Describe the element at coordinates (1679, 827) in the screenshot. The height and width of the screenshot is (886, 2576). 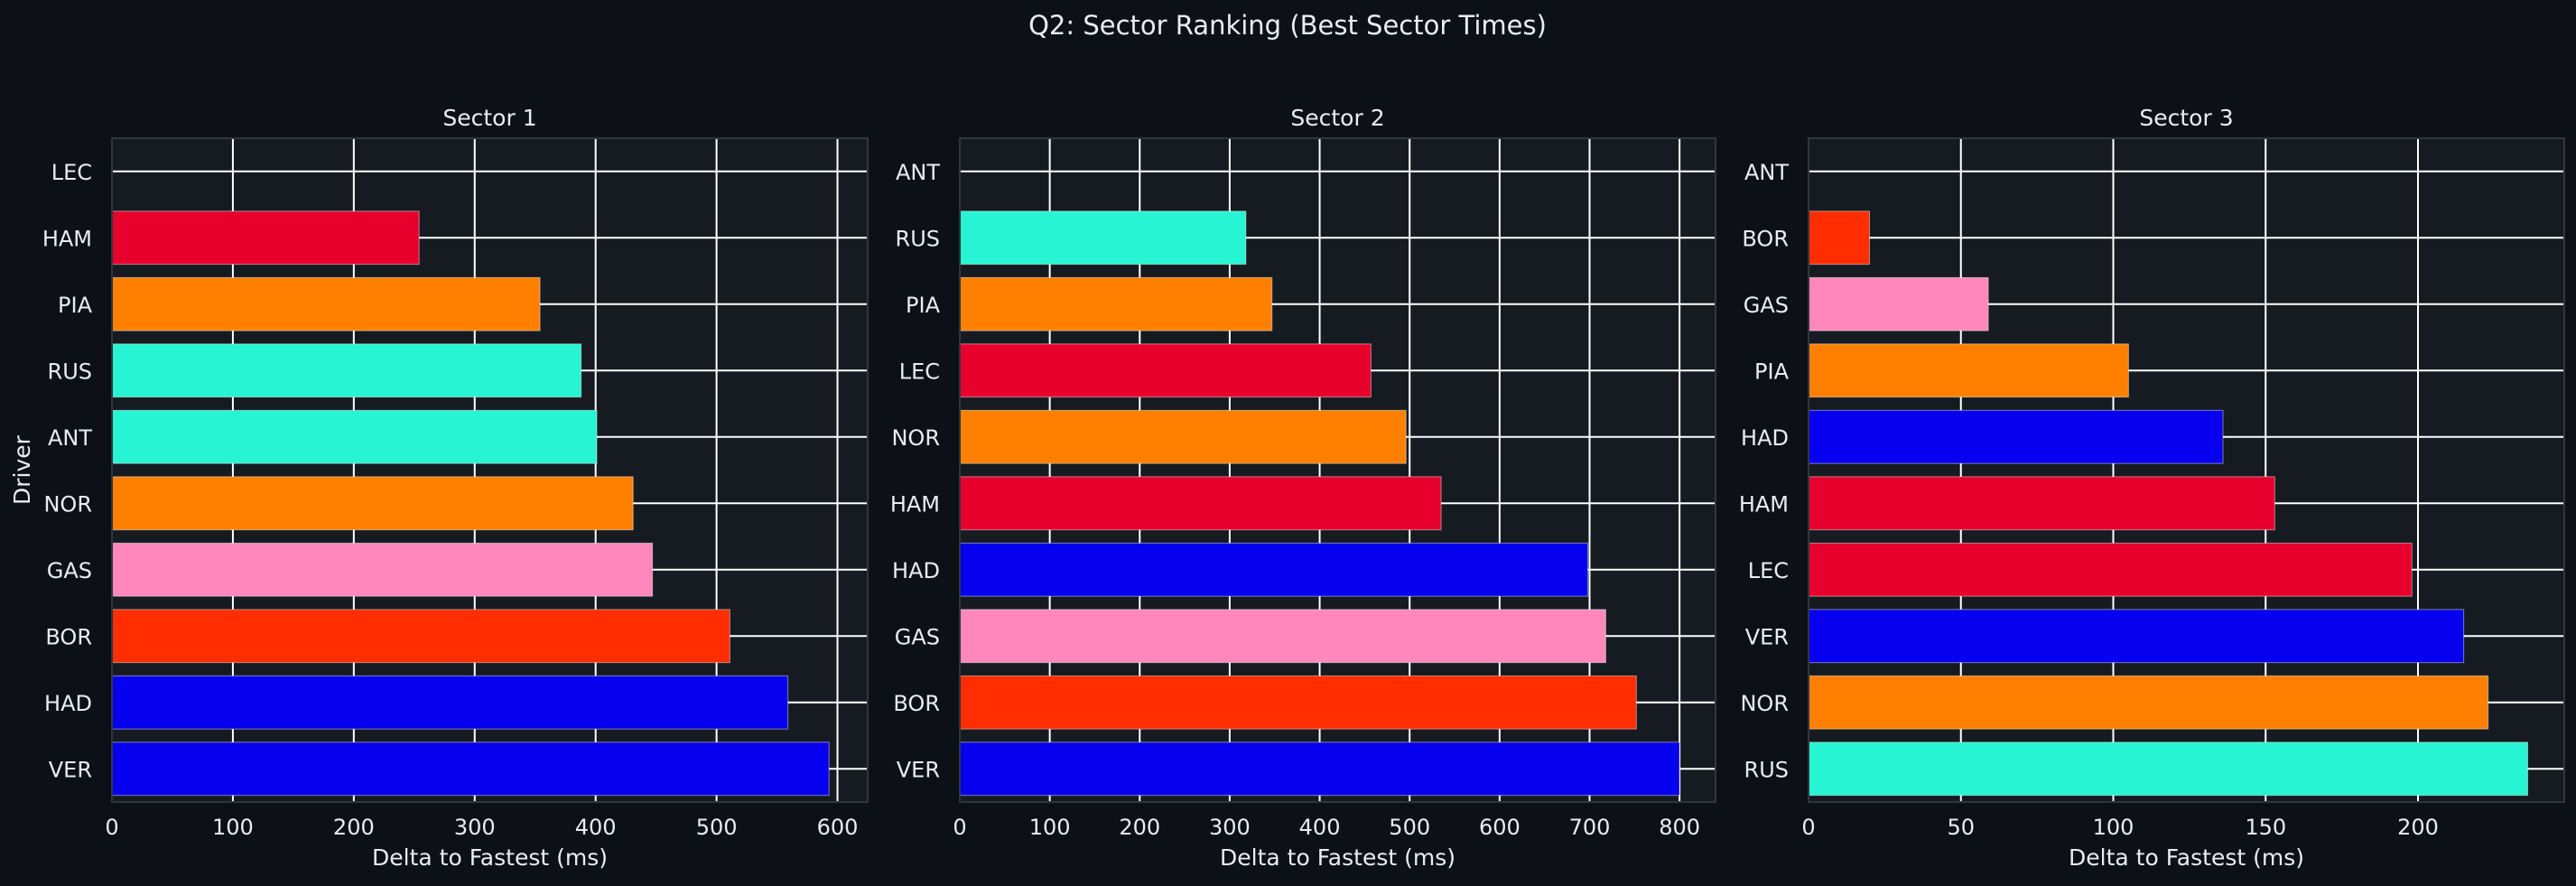
I see `xtick-label: 800` at that location.